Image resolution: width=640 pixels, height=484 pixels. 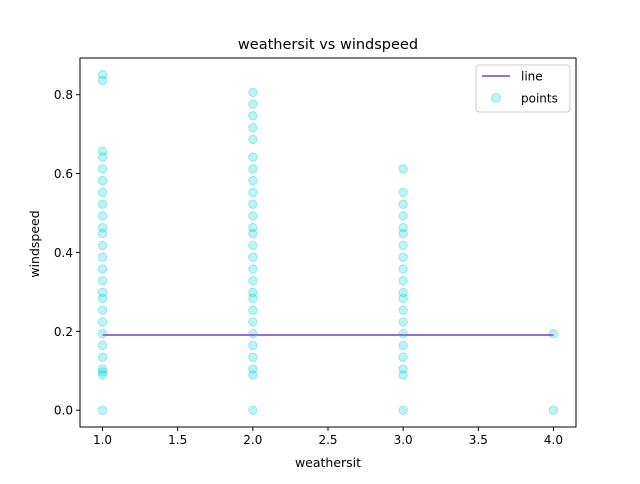 What do you see at coordinates (252, 440) in the screenshot?
I see `x-tick-label: 2.0` at bounding box center [252, 440].